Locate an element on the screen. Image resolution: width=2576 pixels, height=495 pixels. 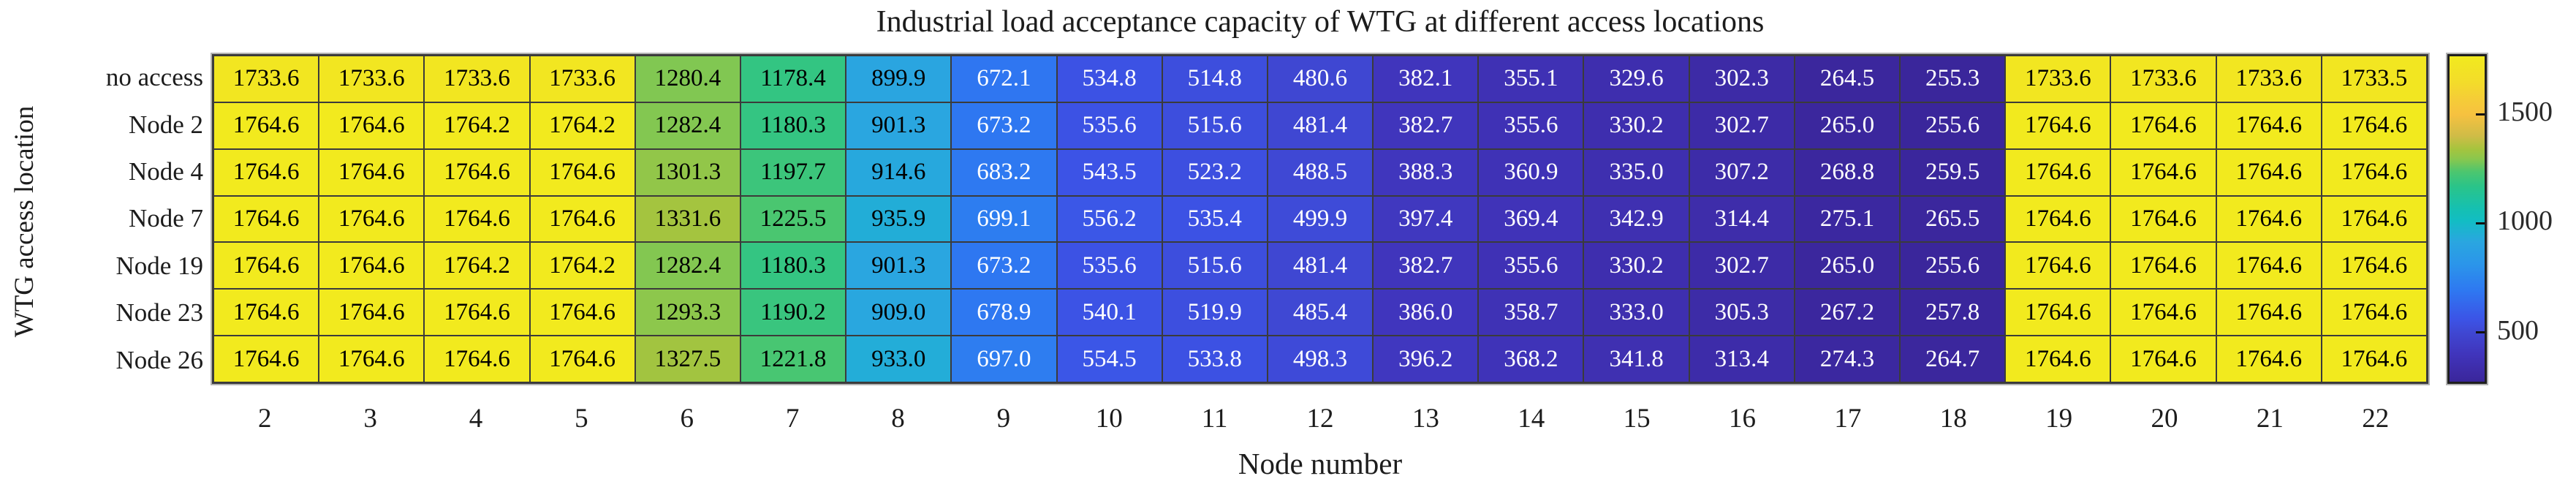
heatmap-cell: 488.5 is located at coordinates (1320, 172).